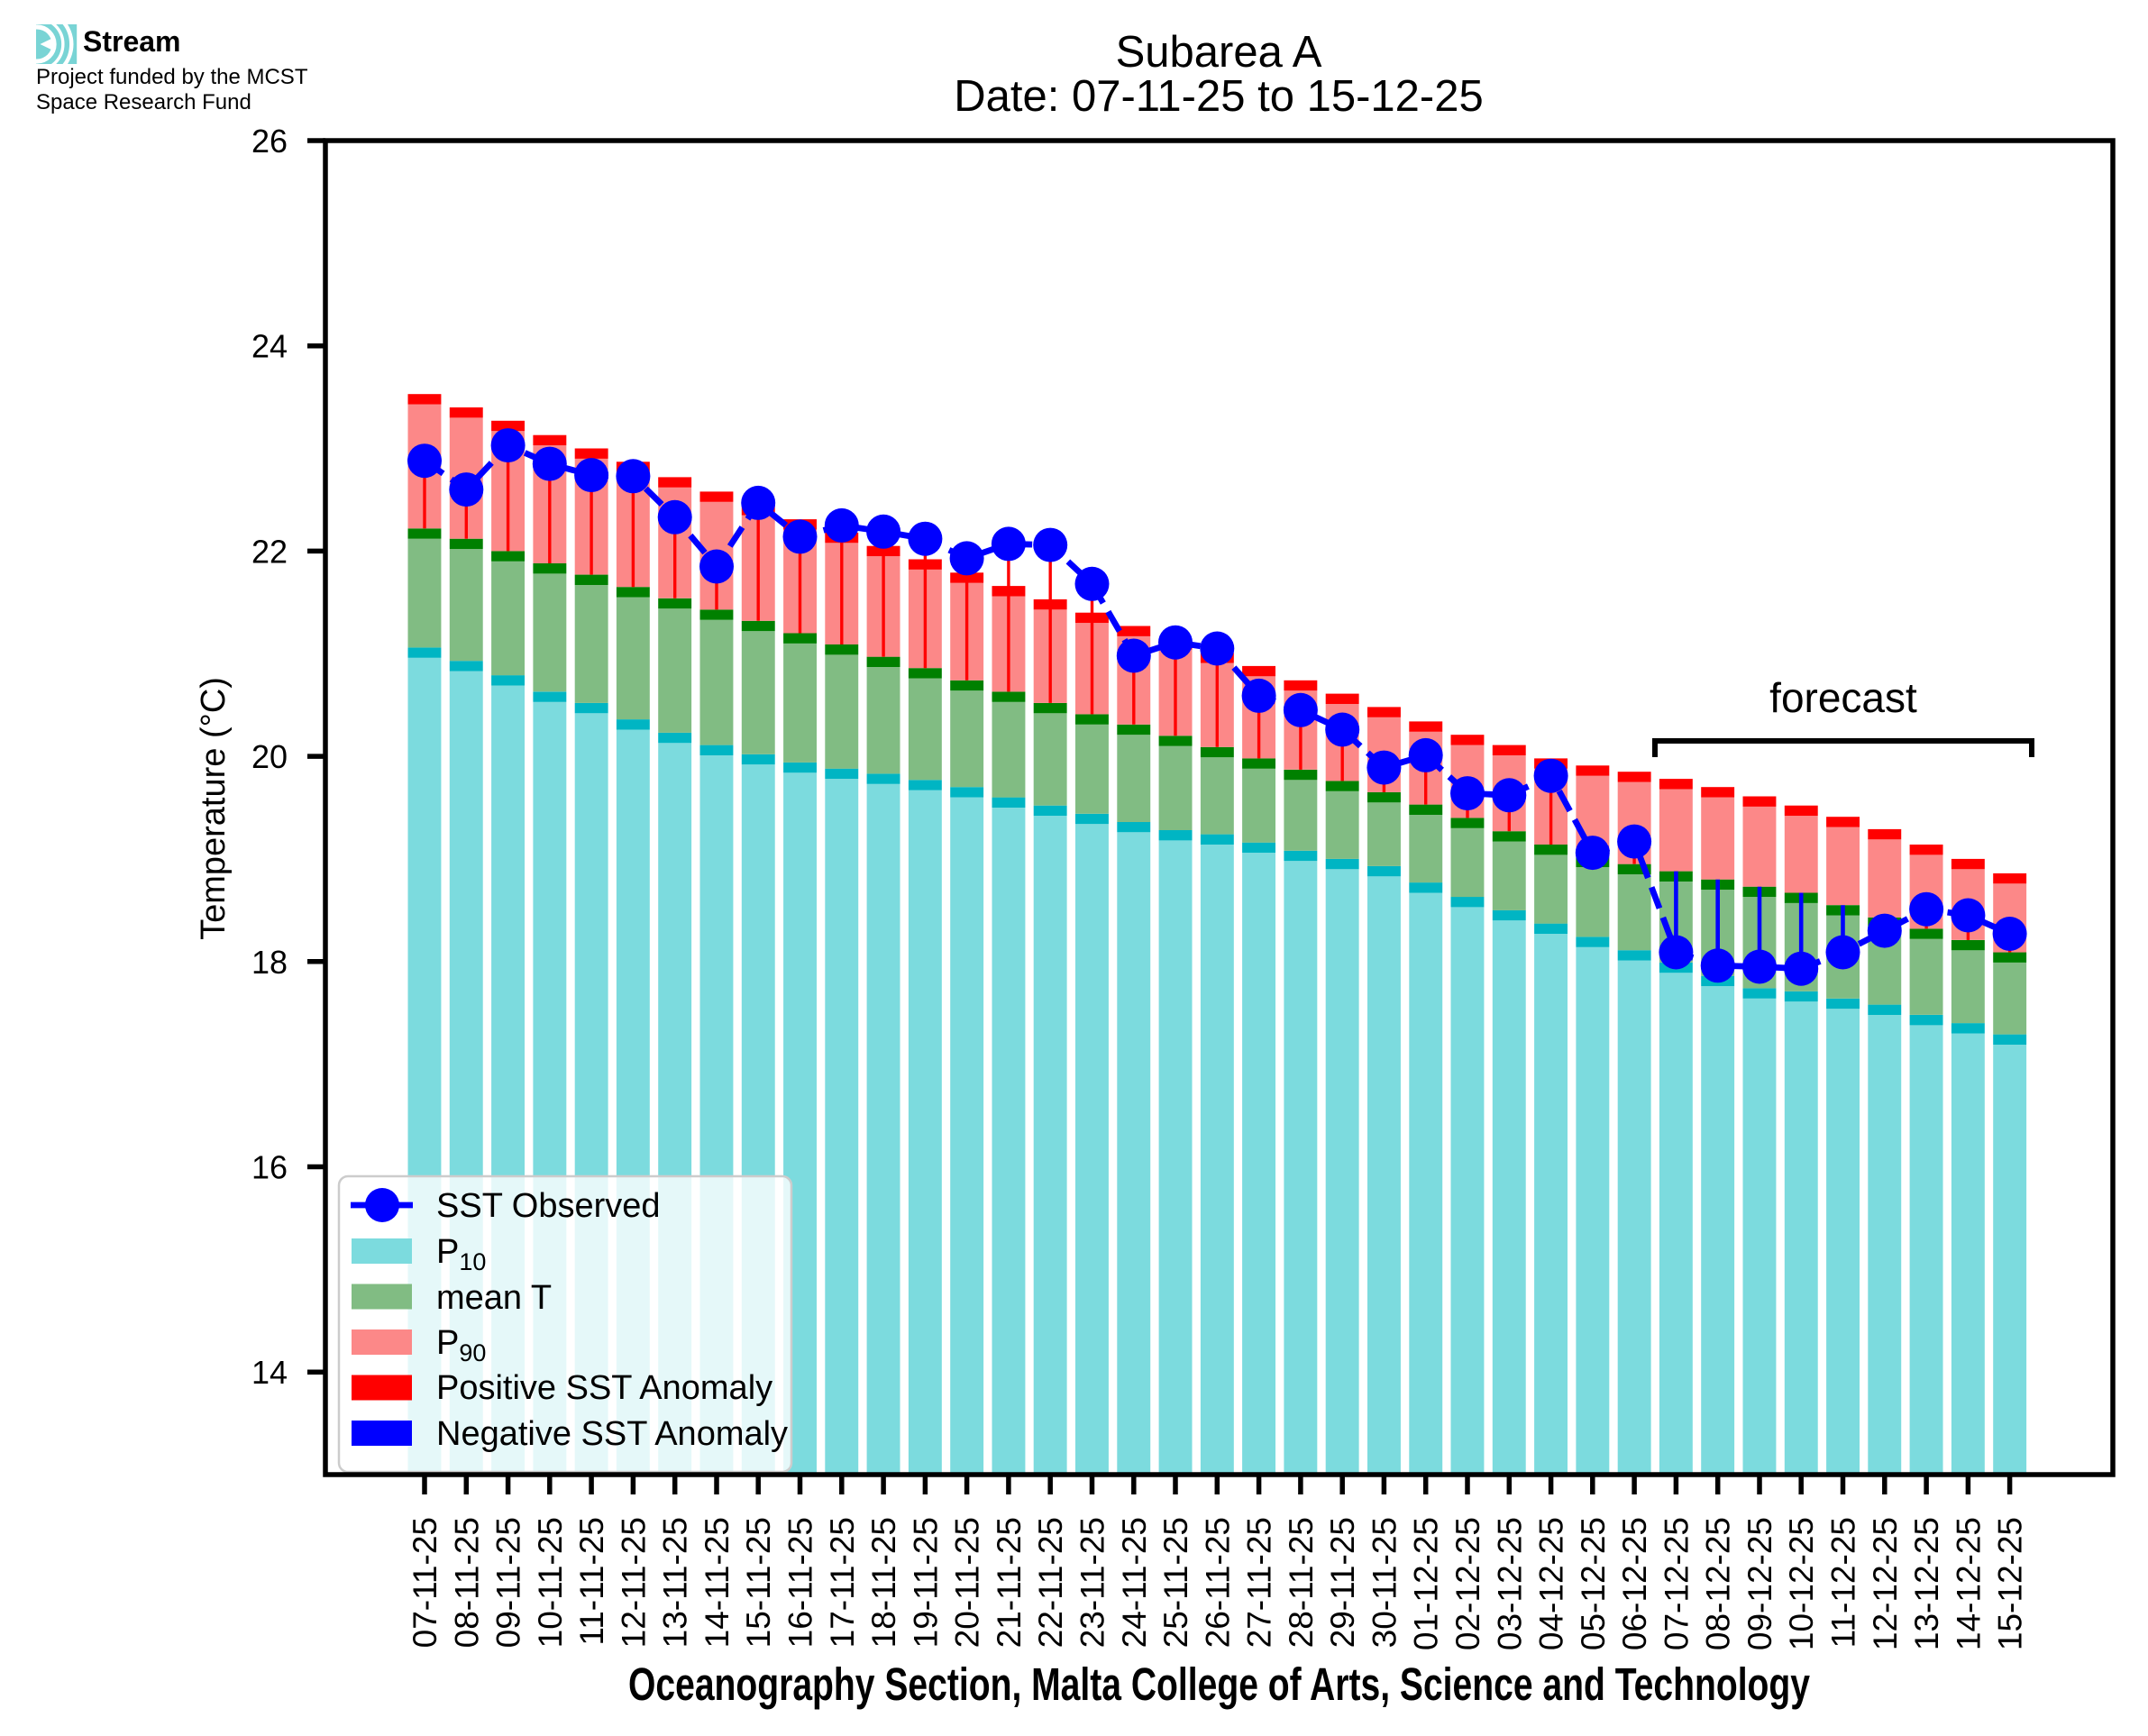 The width and height of the screenshot is (2148, 1736). What do you see at coordinates (1885, 1583) in the screenshot?
I see `svg-text: 12-12-25` at bounding box center [1885, 1583].